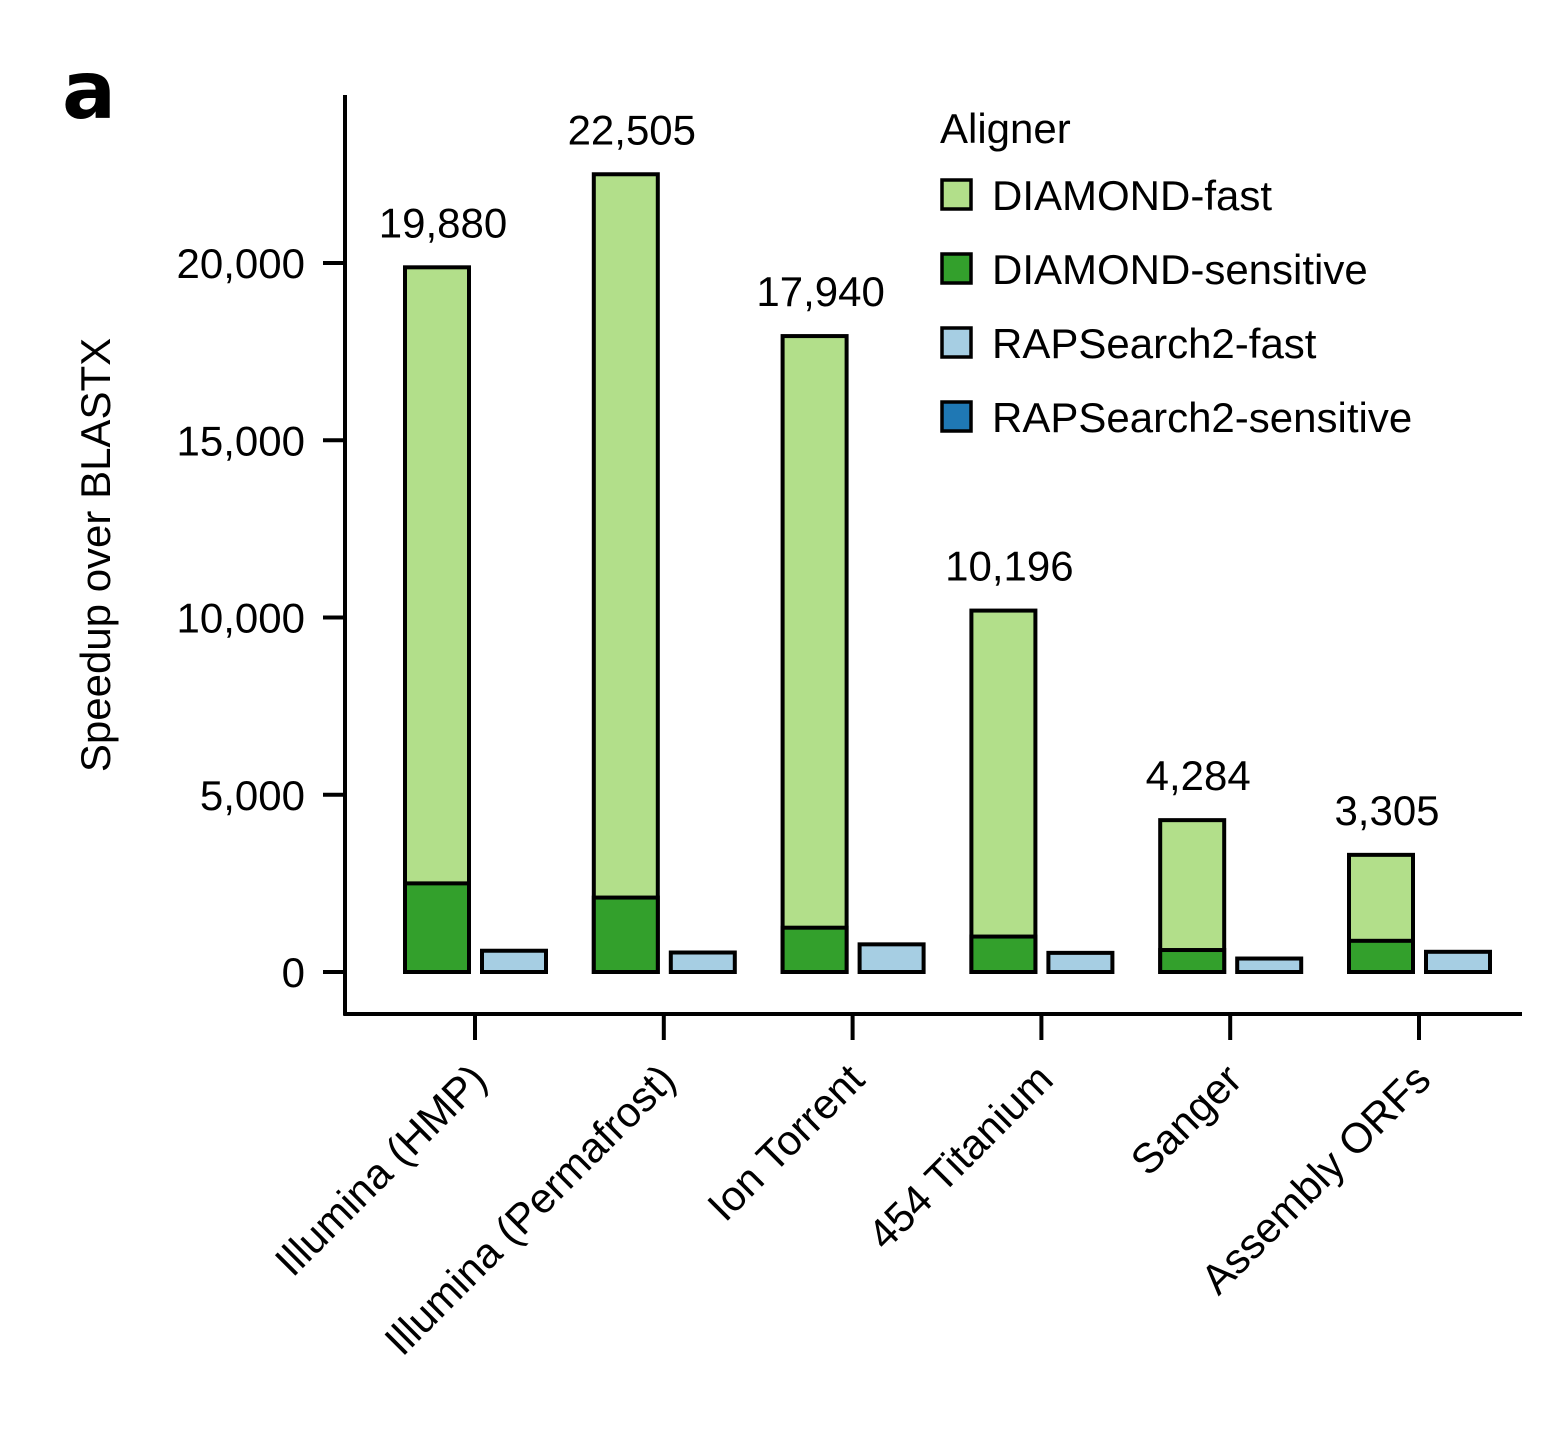 The height and width of the screenshot is (1451, 1553). Describe the element at coordinates (1154, 343) in the screenshot. I see `legend-label: RAPSearch2-fast` at that location.